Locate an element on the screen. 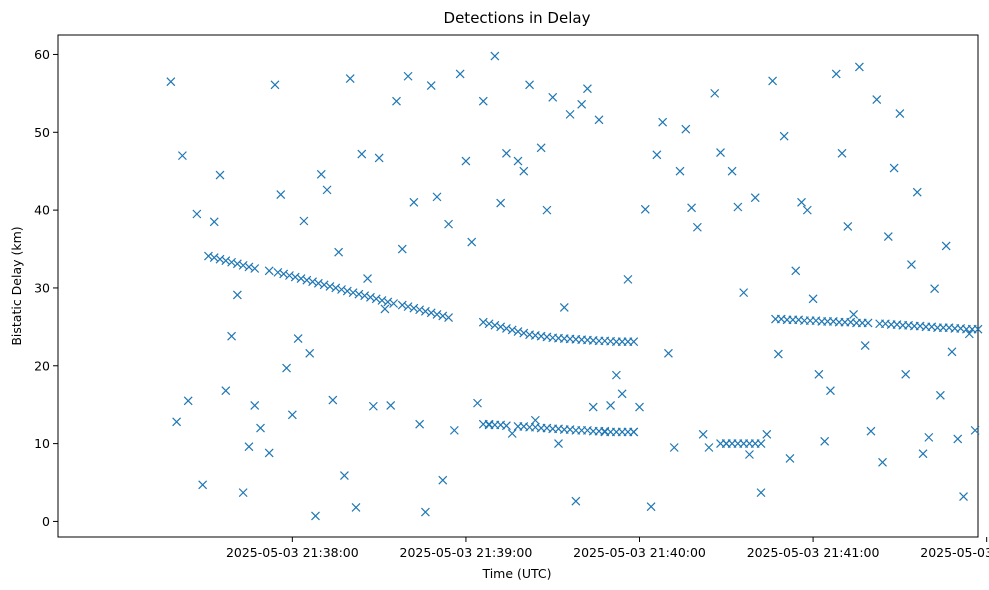 This screenshot has height=590, width=989. y-tick-label: 40 is located at coordinates (42, 210).